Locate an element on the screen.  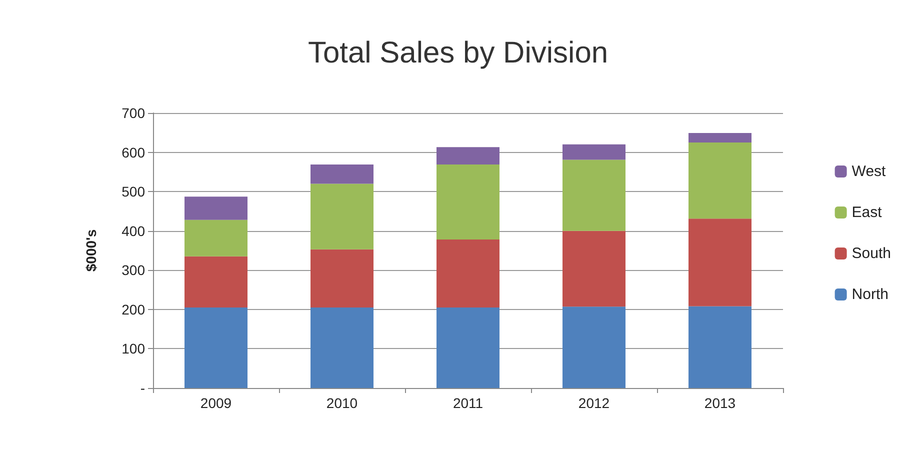
y-tick-label: 100 is located at coordinates (134, 348).